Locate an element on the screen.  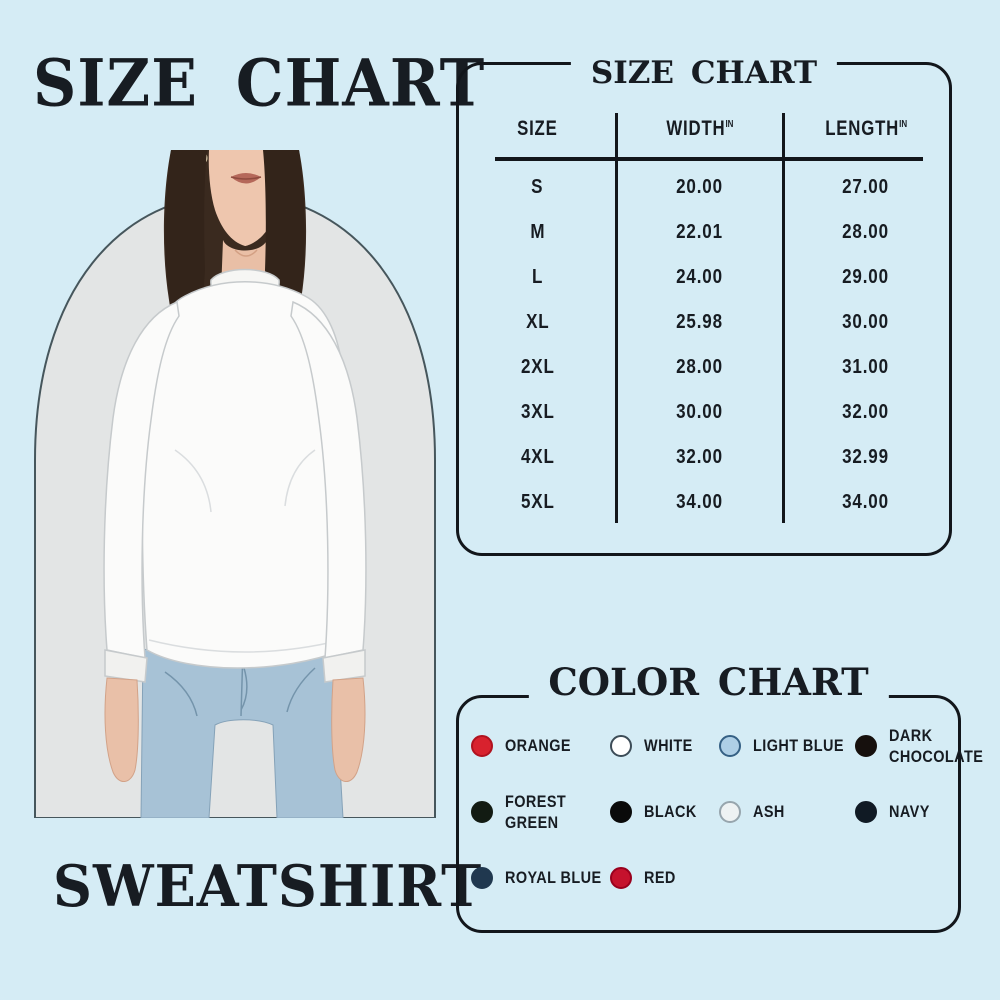
dark-chocolate-swatch-icon is located at coordinates (866, 746).